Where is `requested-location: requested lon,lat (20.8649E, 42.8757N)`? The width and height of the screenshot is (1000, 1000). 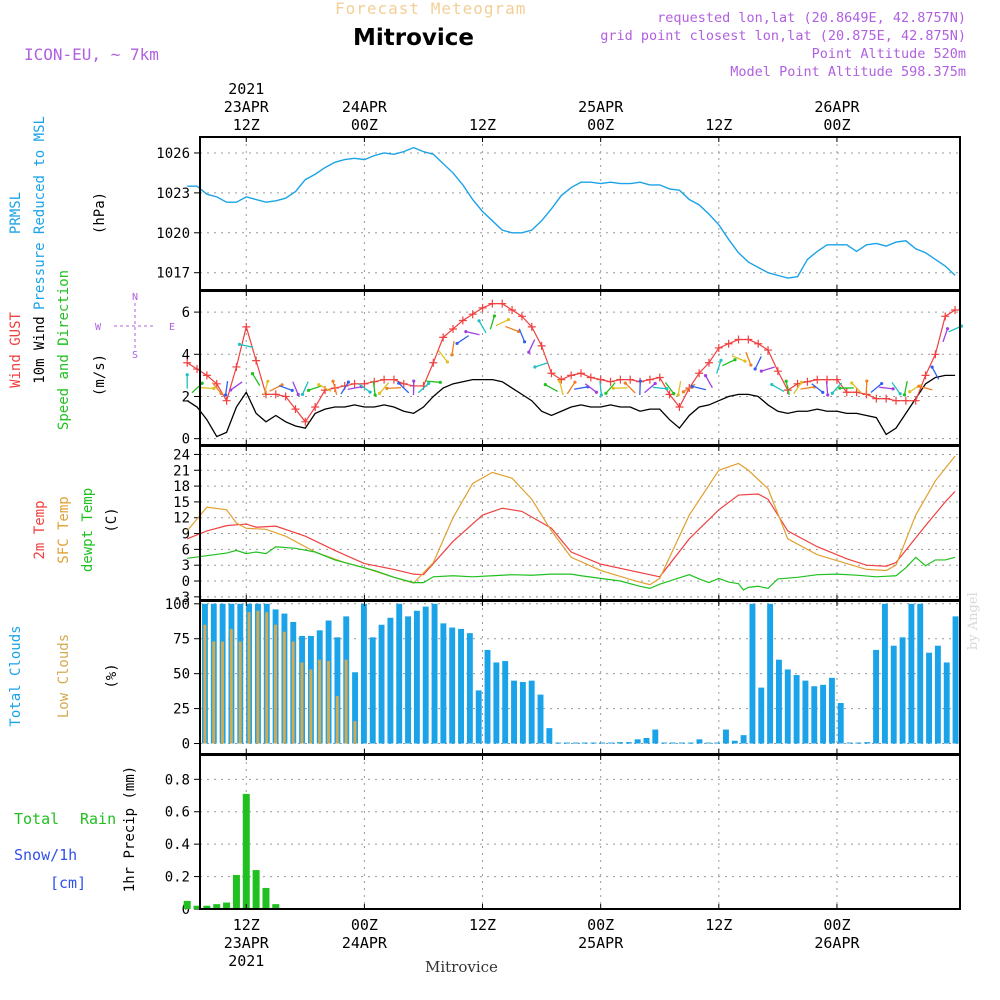
requested-location: requested lon,lat (20.8649E, 42.8757N) is located at coordinates (811, 18).